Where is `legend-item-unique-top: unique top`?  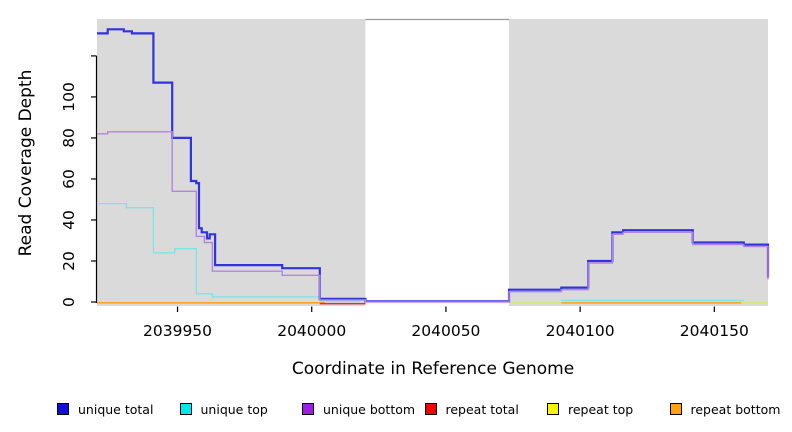 legend-item-unique-top: unique top is located at coordinates (241, 409).